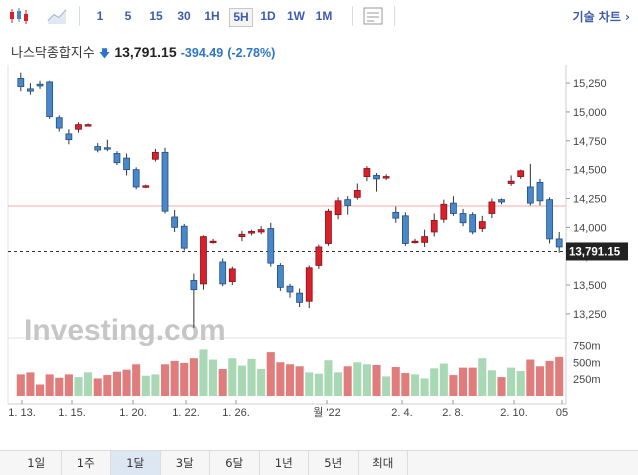 The height and width of the screenshot is (475, 638). What do you see at coordinates (590, 199) in the screenshot?
I see `price-tick-label: 14,250` at bounding box center [590, 199].